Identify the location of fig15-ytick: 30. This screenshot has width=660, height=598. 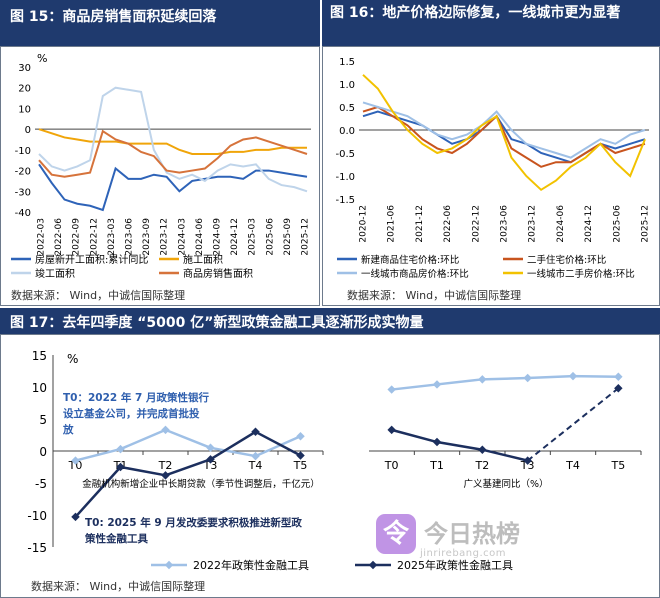
(24, 68).